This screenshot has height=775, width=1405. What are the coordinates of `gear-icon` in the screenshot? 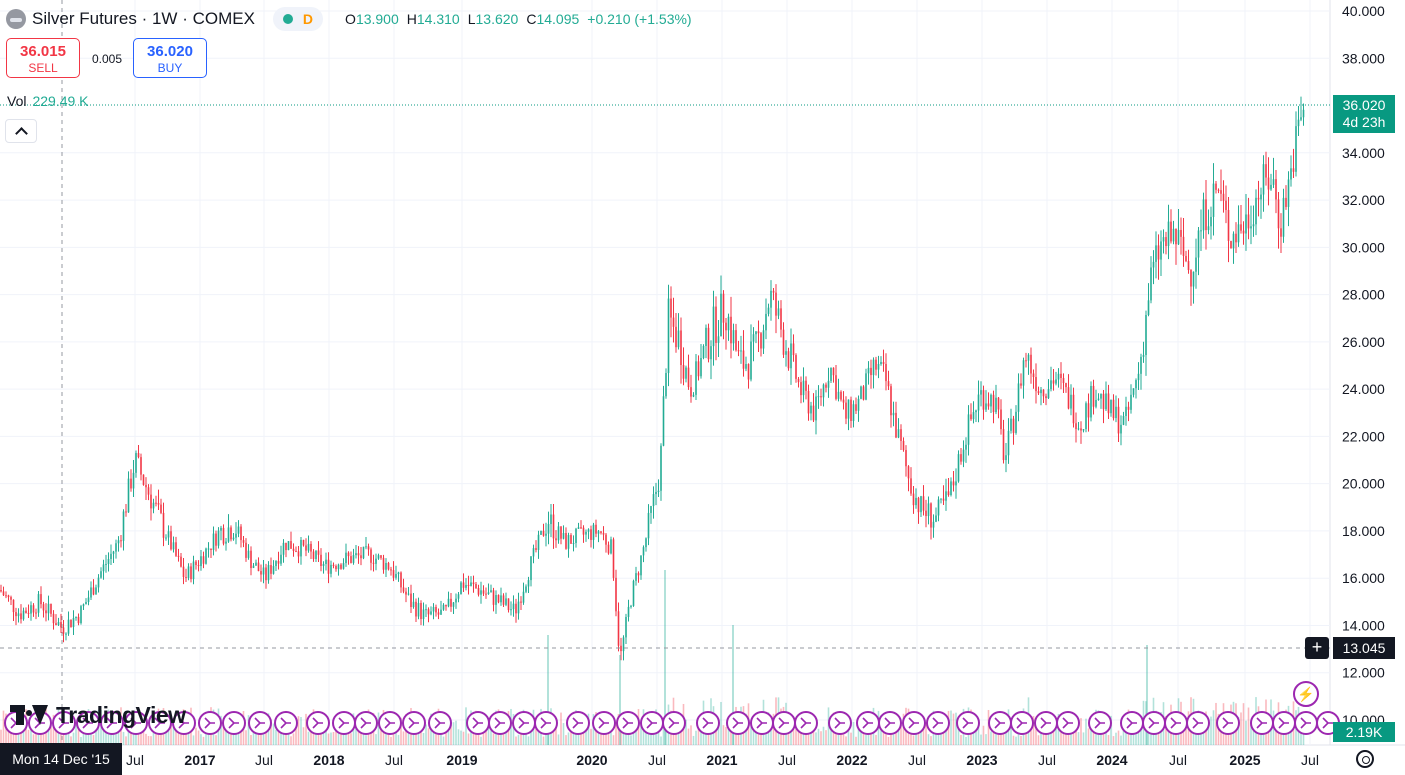 It's located at (1365, 759).